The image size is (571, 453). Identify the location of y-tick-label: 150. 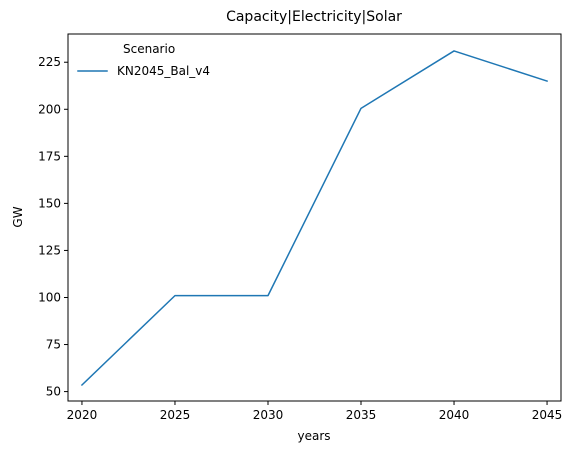
(49, 203).